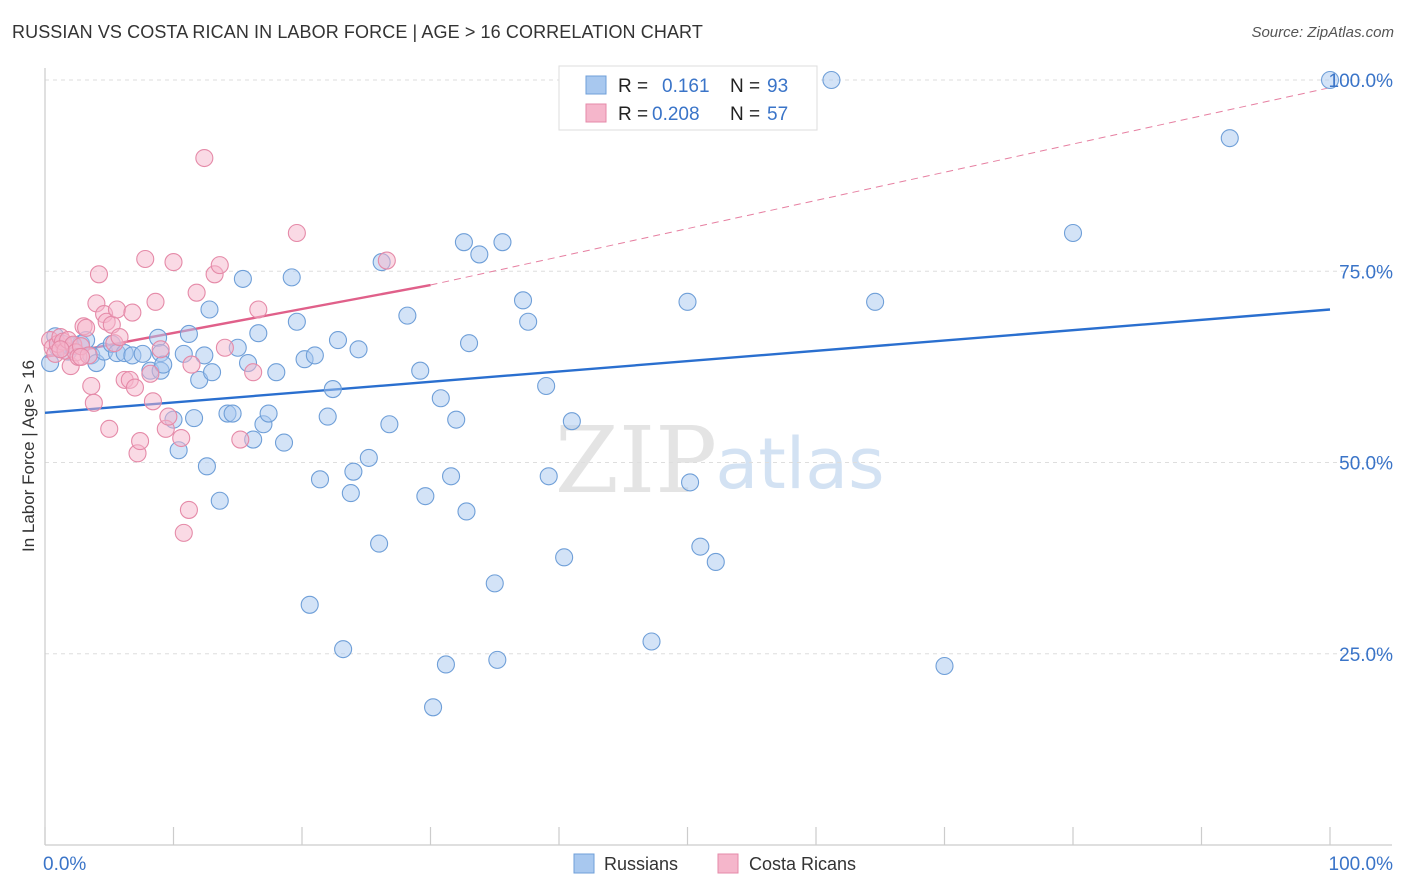  Describe the element at coordinates (686, 86) in the screenshot. I see `legend-r-value-russians: 0.161` at that location.